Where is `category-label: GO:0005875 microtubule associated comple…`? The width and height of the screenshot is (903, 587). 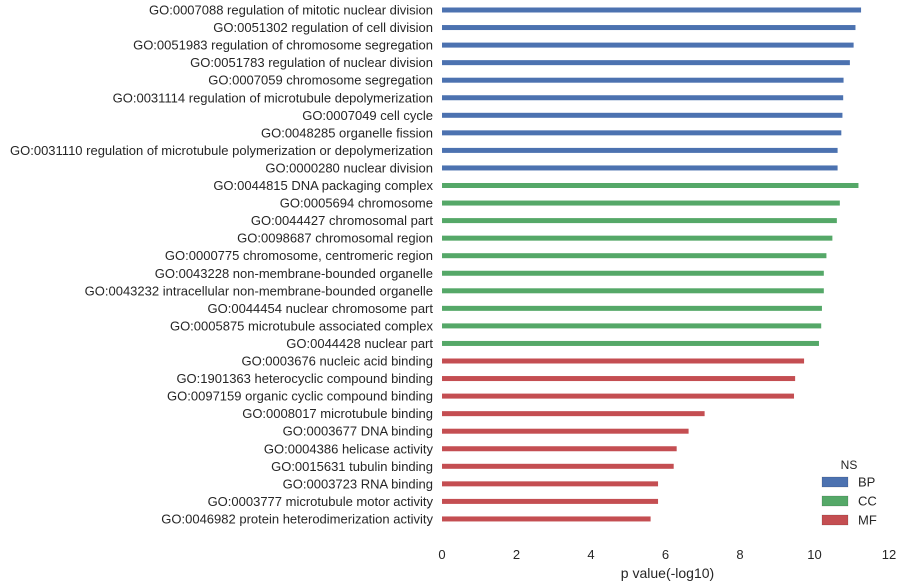 category-label: GO:0005875 microtubule associated comple… is located at coordinates (302, 325).